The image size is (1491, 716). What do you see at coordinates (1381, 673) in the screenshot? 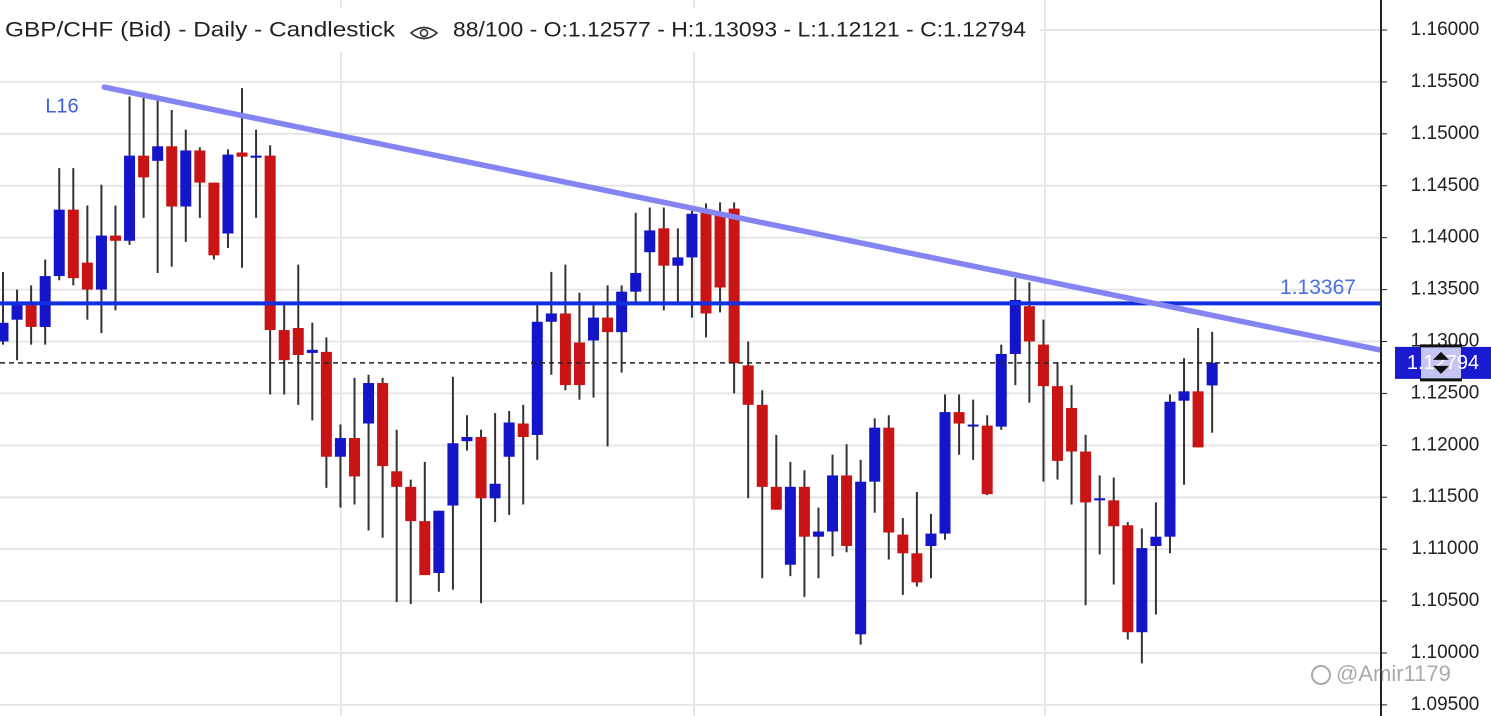
I see `watermark: @Amir1179` at bounding box center [1381, 673].